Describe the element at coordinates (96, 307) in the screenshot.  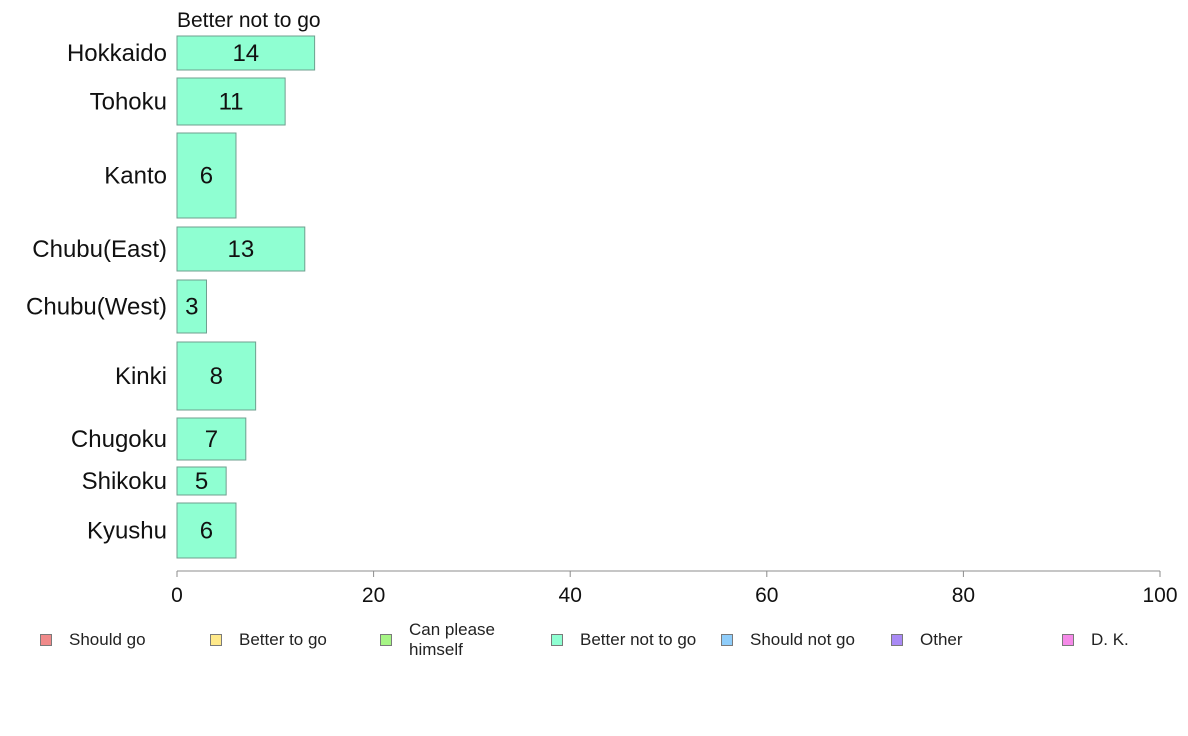
I see `category-label: Chubu(West)` at that location.